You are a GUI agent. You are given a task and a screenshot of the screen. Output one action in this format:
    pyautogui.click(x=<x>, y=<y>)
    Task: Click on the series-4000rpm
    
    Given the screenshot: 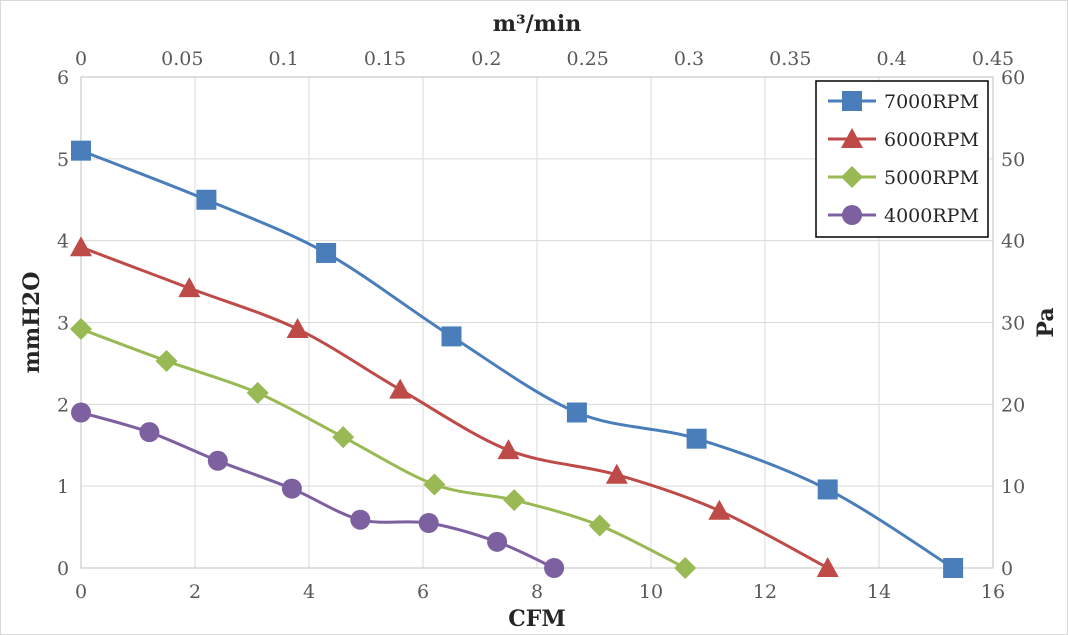 What is the action you would take?
    pyautogui.click(x=318, y=490)
    